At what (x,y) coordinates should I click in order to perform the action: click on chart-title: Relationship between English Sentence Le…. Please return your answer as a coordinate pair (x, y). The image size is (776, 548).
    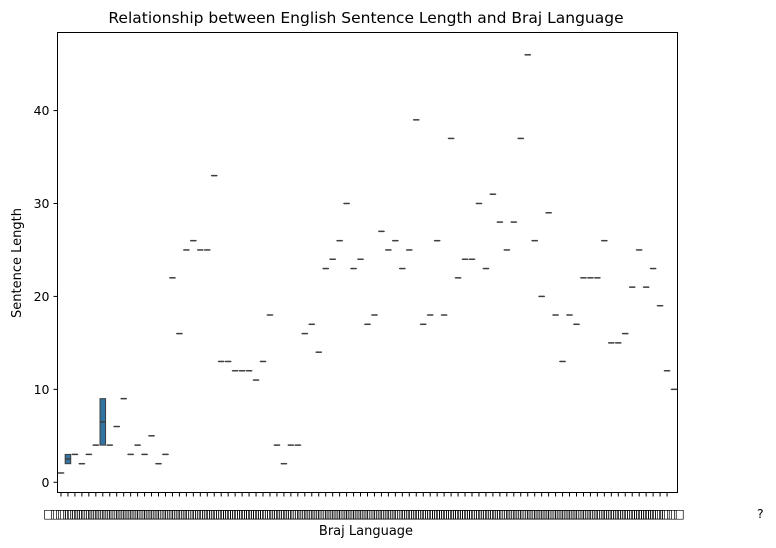
    Looking at the image, I should click on (365, 18).